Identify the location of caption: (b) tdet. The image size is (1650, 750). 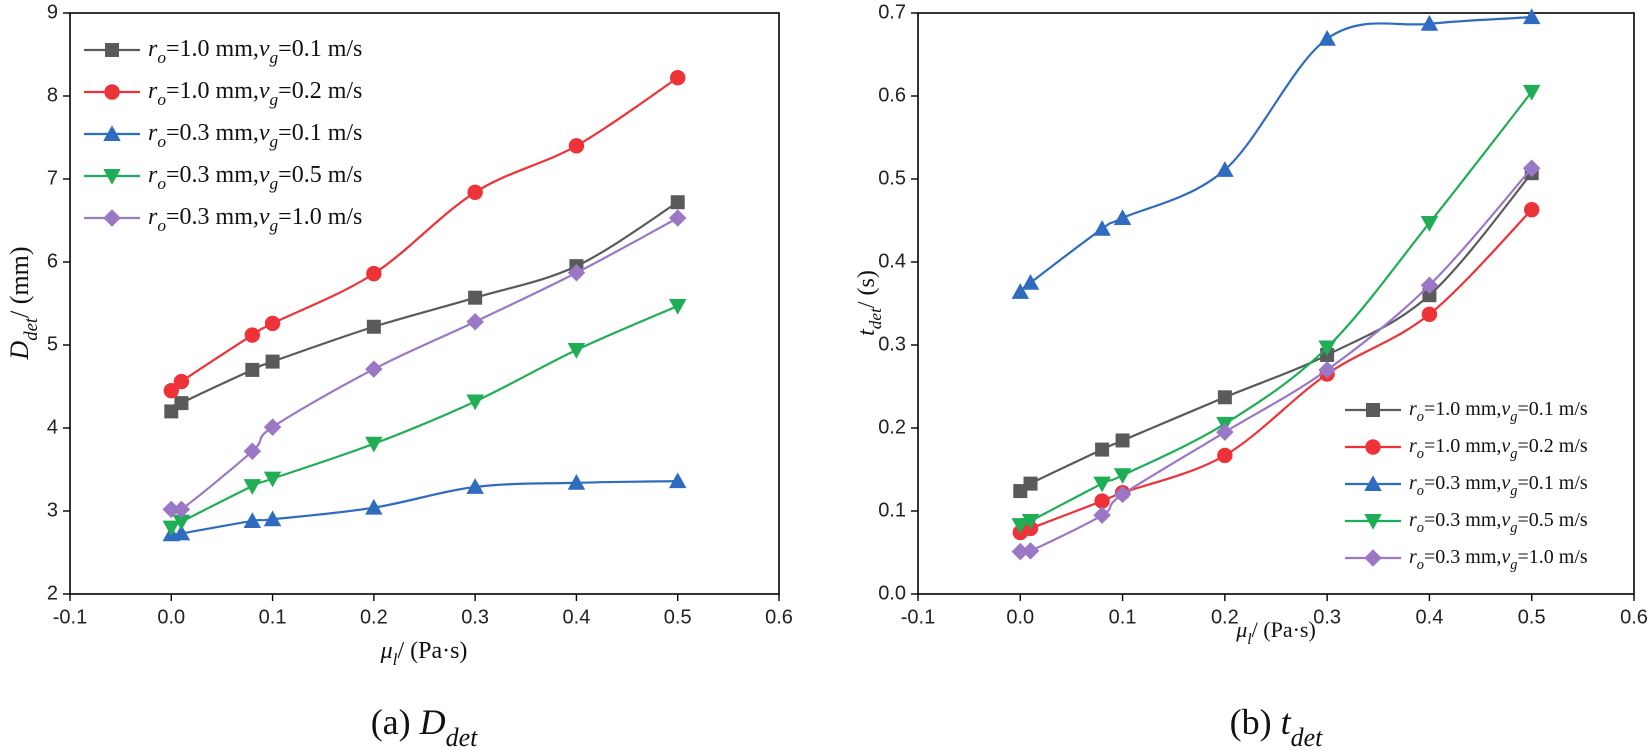
(1276, 726).